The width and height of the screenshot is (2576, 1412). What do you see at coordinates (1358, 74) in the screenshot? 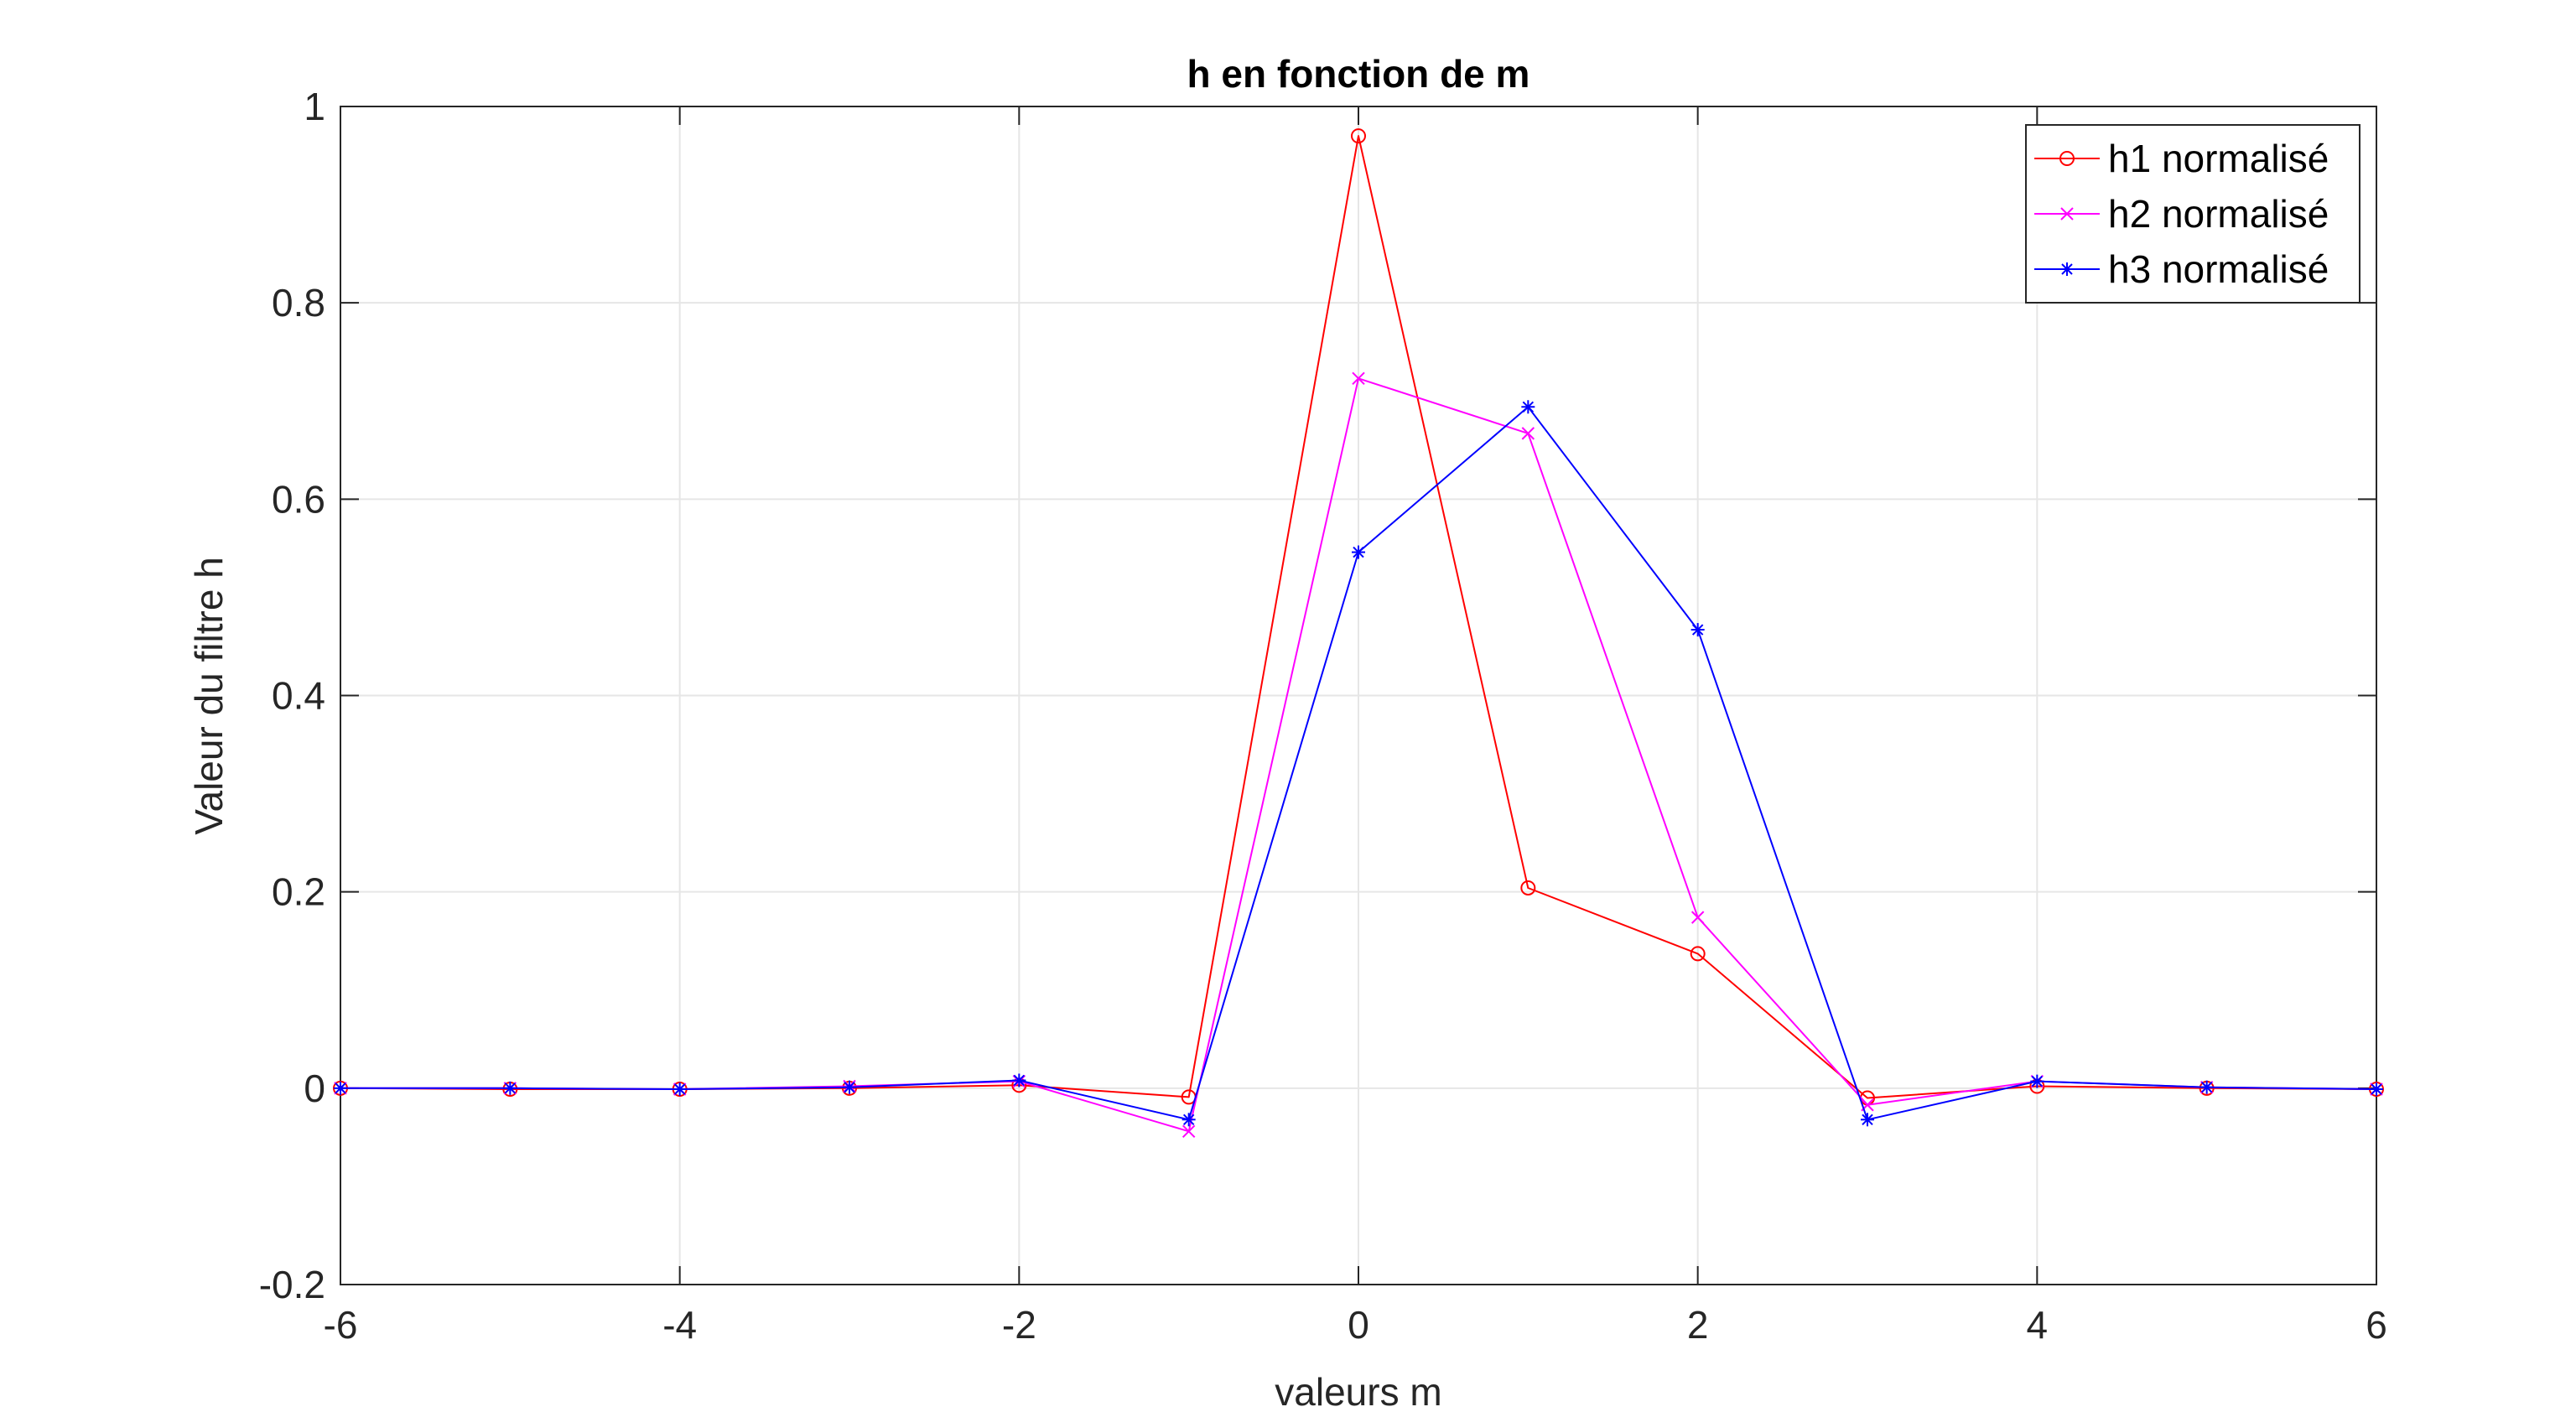
I see `chart-title: h en fonction de m` at bounding box center [1358, 74].